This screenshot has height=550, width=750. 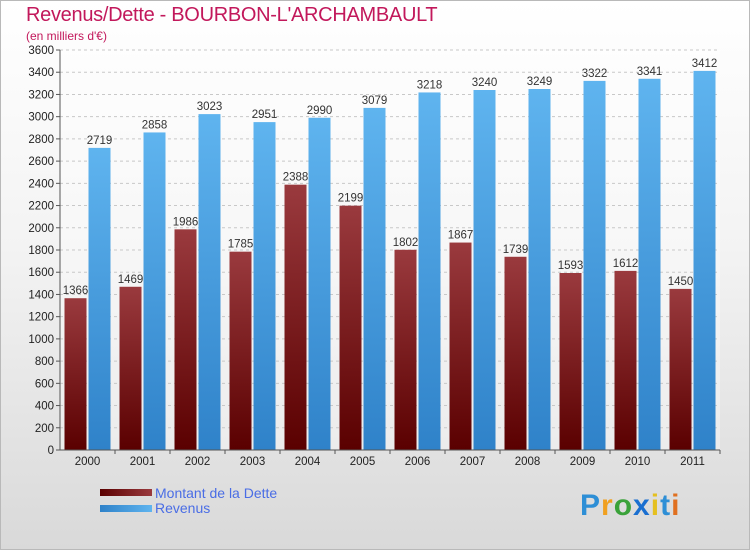 I want to click on chart-title: Revenus/Dette - BOURBON-L'ARCHAMBAULT, so click(x=232, y=15).